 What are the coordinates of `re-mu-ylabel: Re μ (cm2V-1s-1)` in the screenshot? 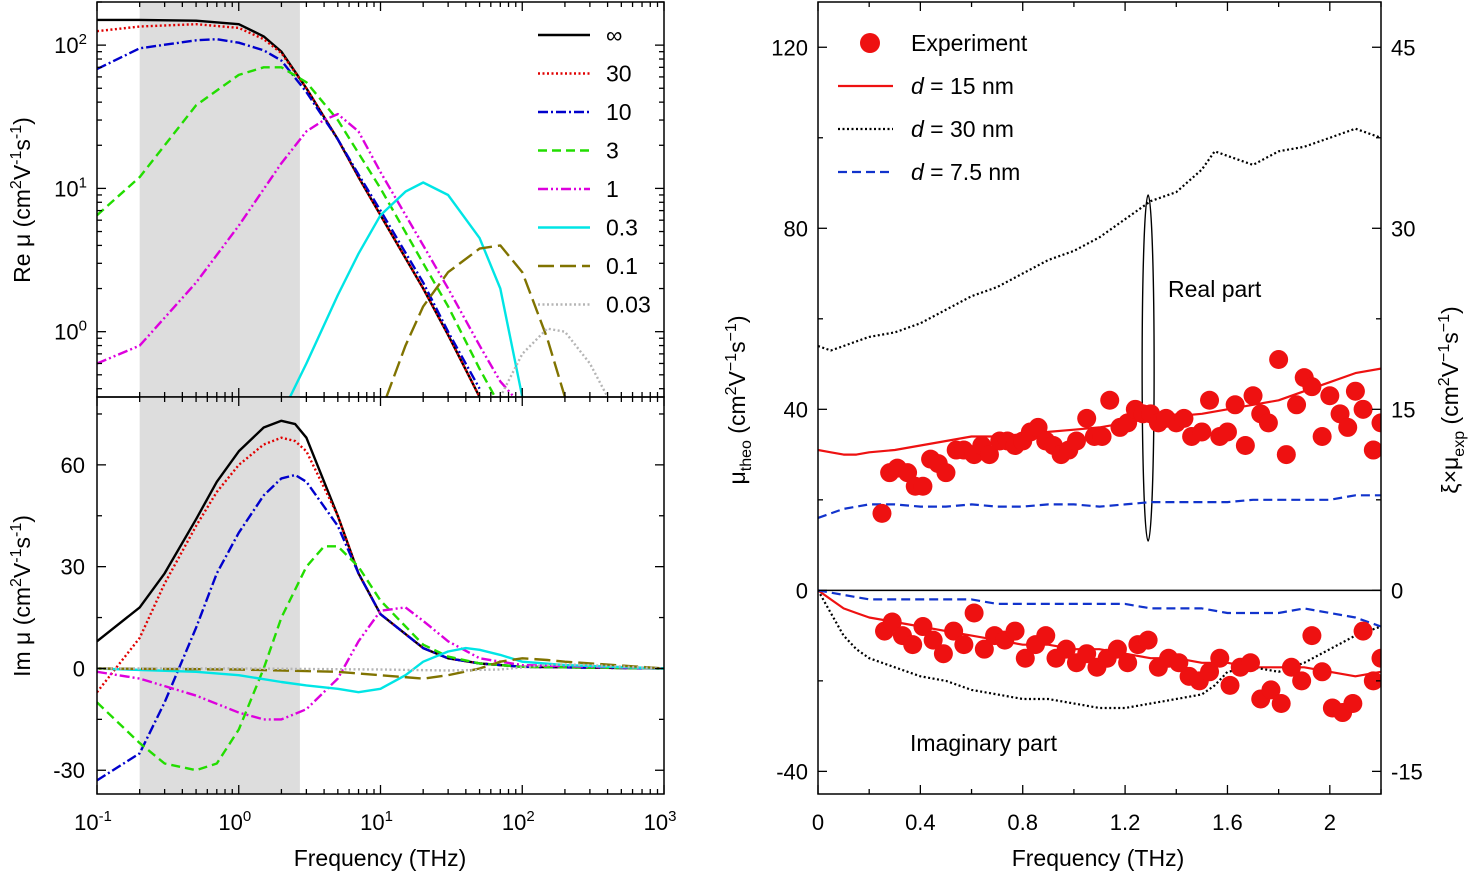 It's located at (21, 200).